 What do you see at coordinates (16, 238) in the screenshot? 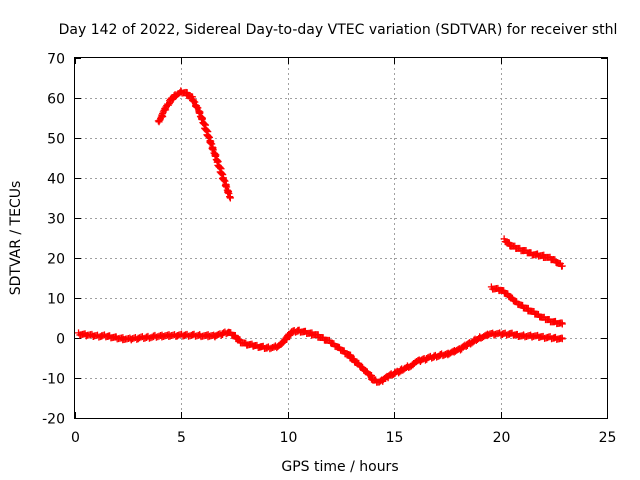
I see `y-axis-label: SDTVAR / TECUs` at bounding box center [16, 238].